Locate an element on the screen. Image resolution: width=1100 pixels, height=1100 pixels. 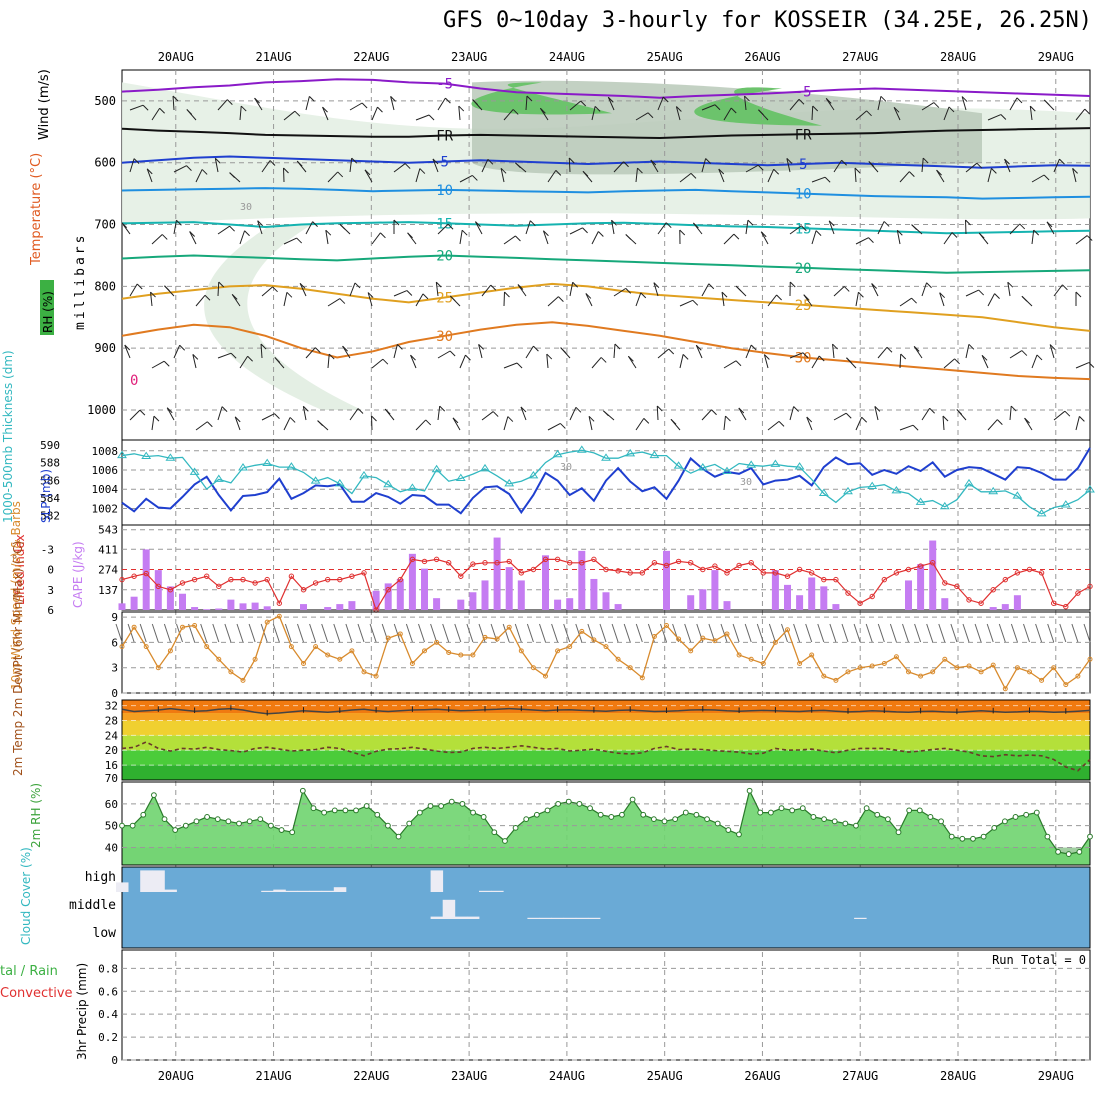
thickness-tick-label: 584 is located at coordinates (50, 498).